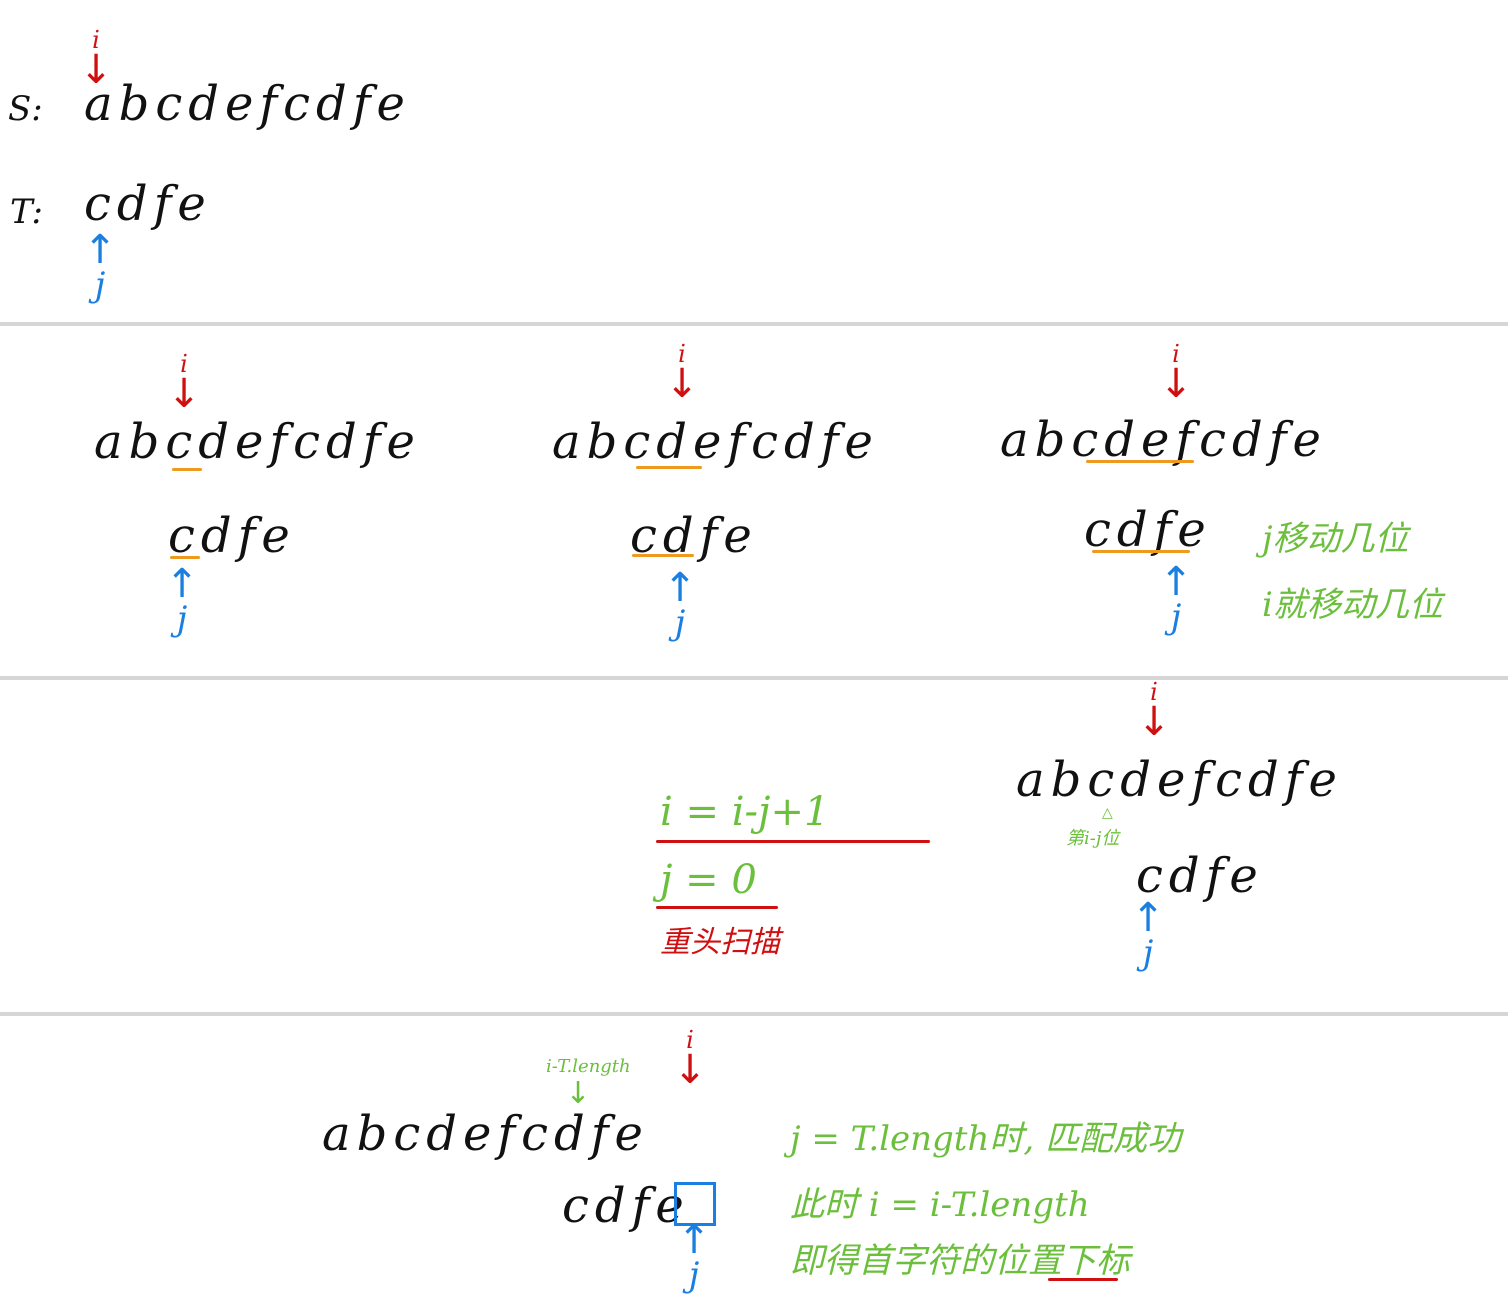 The width and height of the screenshot is (1508, 1313). Describe the element at coordinates (1083, 1279) in the screenshot. I see `emphasis-underline` at that location.